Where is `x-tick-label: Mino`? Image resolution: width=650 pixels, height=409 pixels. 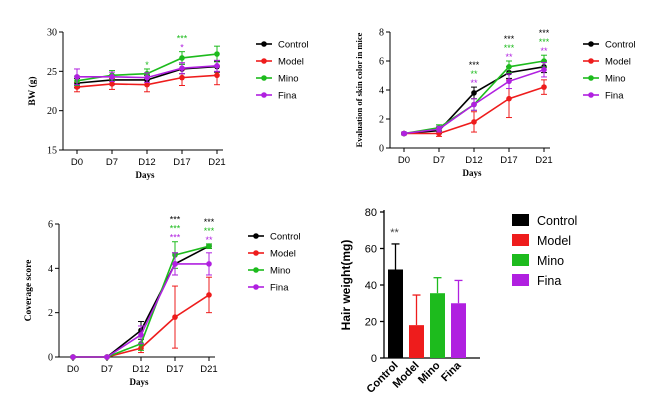 x-tick-label: Mino is located at coordinates (429, 372).